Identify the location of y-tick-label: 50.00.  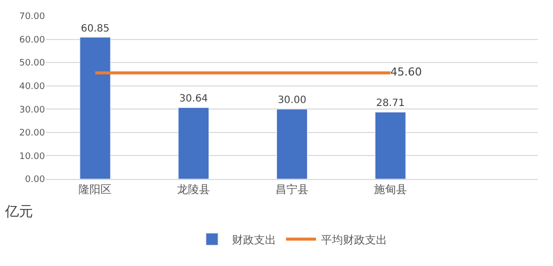
(32, 63).